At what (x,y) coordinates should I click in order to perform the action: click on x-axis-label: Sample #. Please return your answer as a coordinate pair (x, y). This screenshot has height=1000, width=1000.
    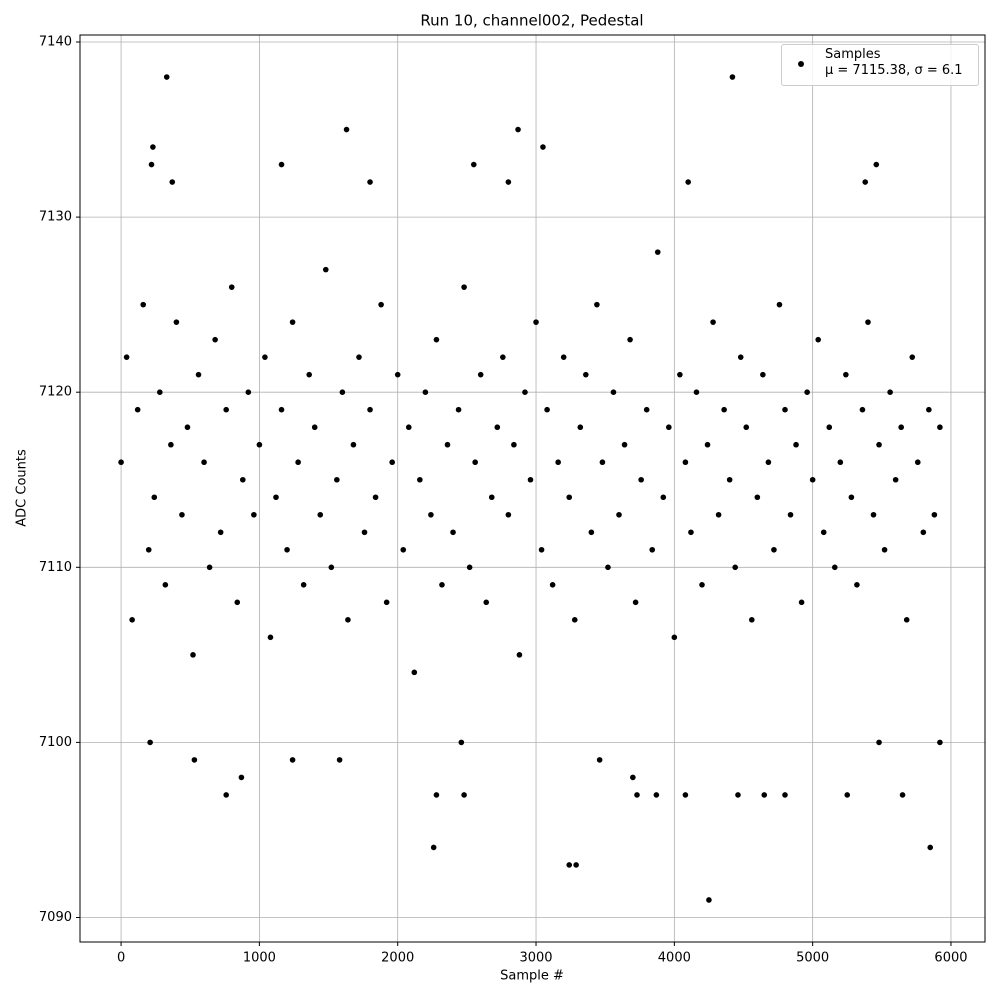
    Looking at the image, I should click on (532, 976).